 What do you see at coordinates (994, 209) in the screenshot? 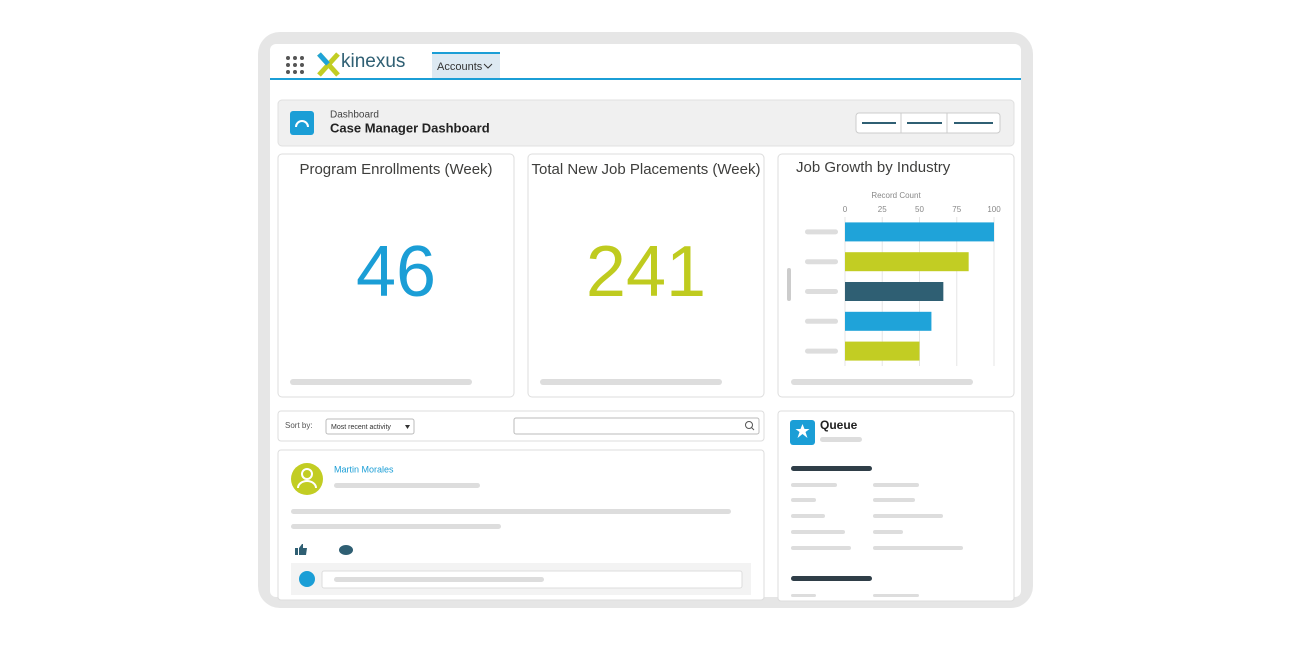
I see `x-tick-label: 100` at bounding box center [994, 209].